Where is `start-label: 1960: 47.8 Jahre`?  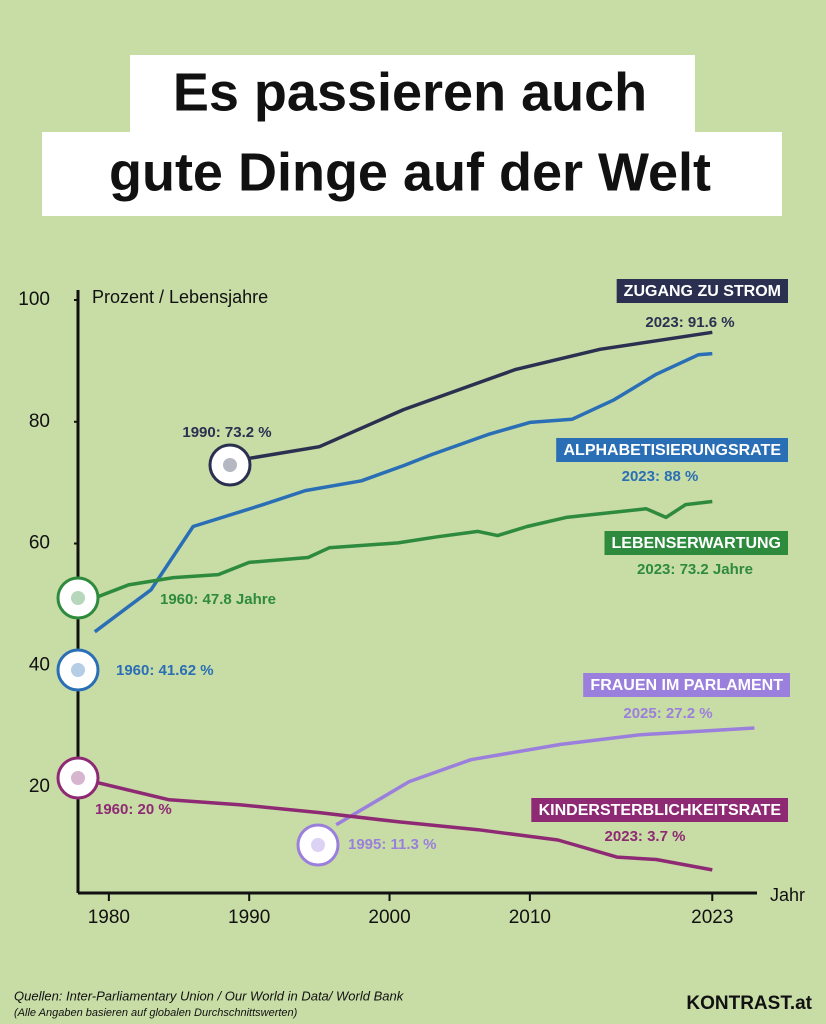
start-label: 1960: 47.8 Jahre is located at coordinates (218, 599).